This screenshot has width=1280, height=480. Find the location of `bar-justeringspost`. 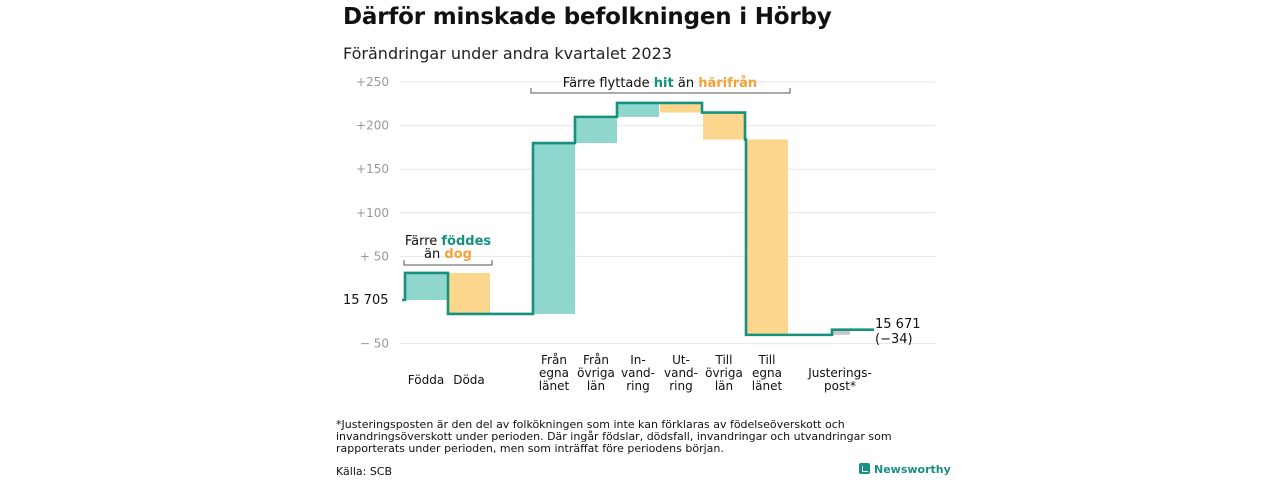

bar-justeringspost is located at coordinates (841, 332).